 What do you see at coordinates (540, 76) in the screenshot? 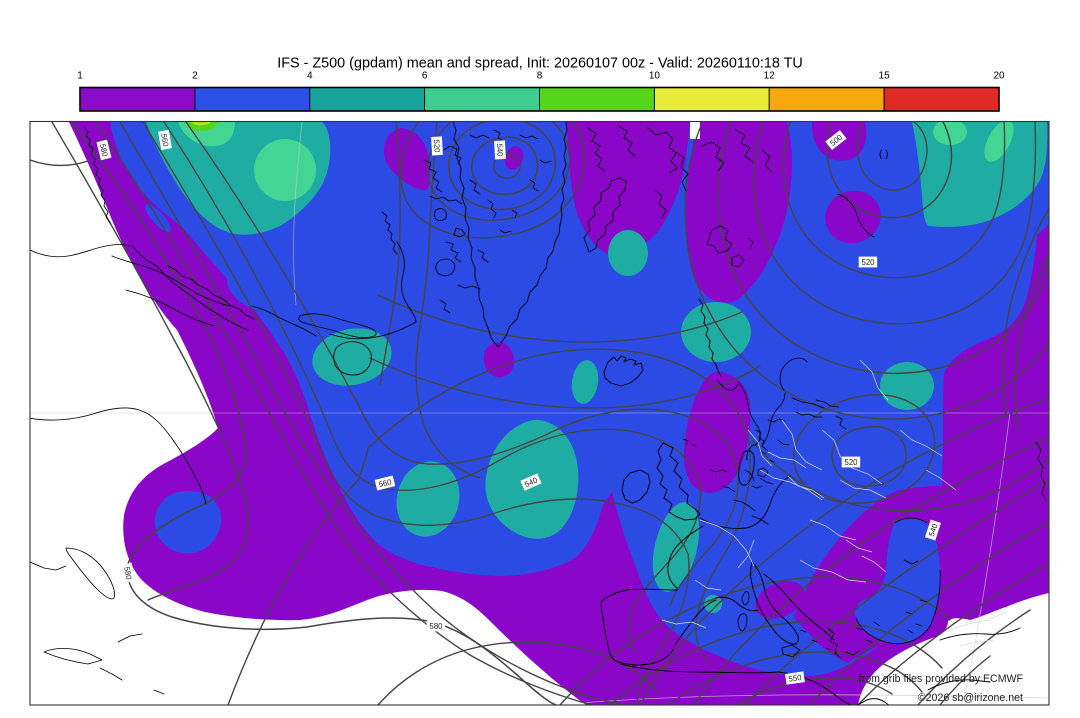
I see `svg-text: 8` at bounding box center [540, 76].